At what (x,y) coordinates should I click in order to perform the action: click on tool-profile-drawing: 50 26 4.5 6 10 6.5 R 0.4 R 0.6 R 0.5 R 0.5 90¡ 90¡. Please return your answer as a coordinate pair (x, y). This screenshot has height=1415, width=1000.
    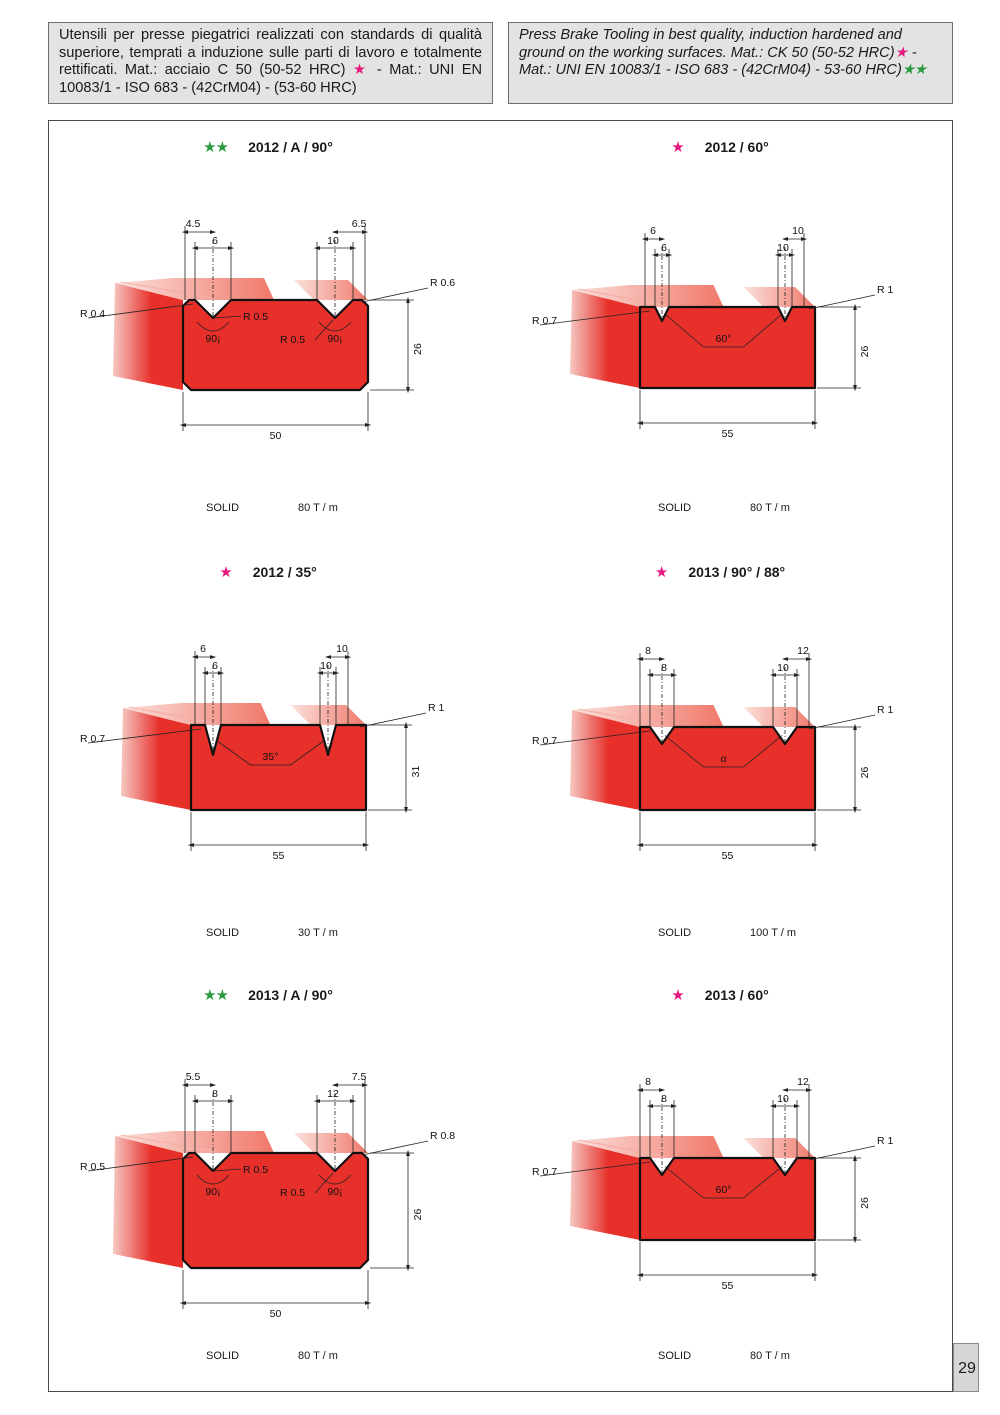
    Looking at the image, I should click on (267, 330).